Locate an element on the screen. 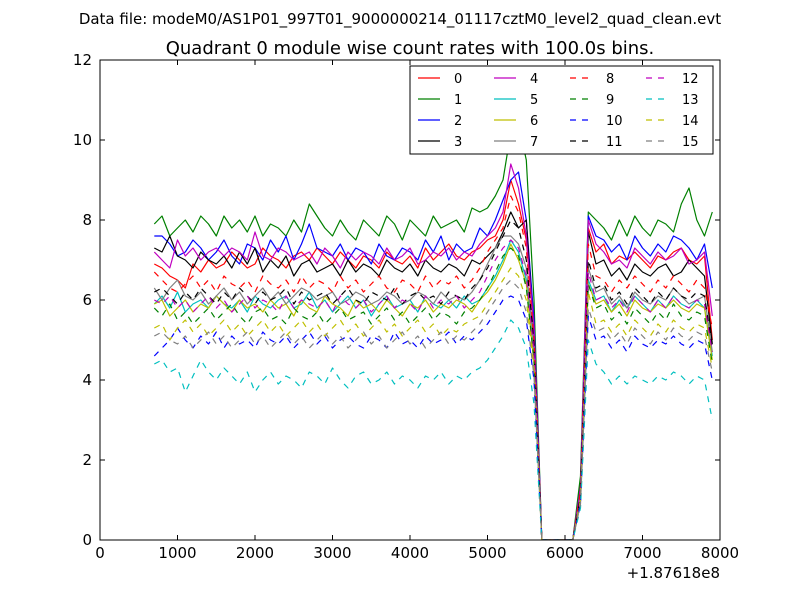 The width and height of the screenshot is (800, 600). y-tick-label: 12 is located at coordinates (82, 60).